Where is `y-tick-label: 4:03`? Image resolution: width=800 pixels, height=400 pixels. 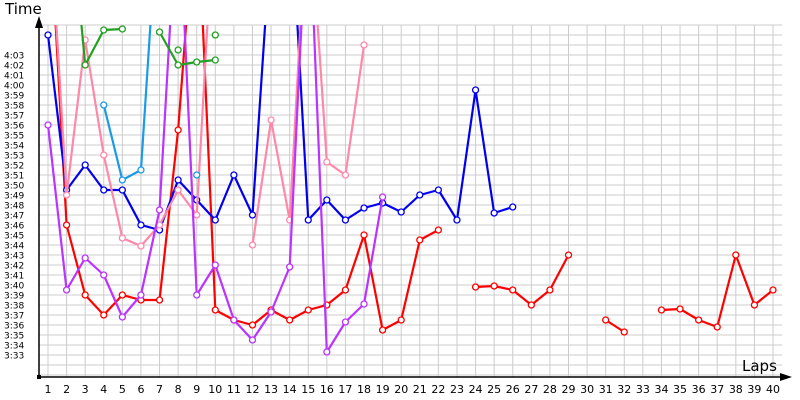 y-tick-label: 4:03 is located at coordinates (14, 57).